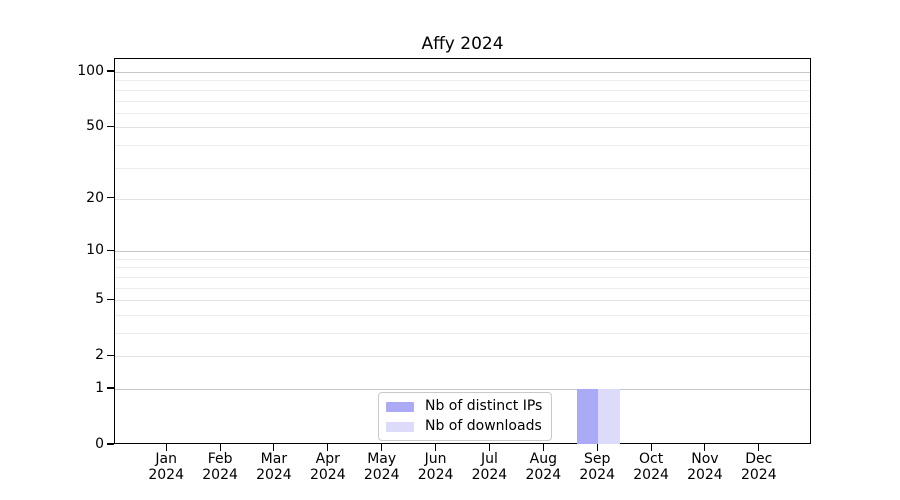 The height and width of the screenshot is (500, 900). Describe the element at coordinates (597, 459) in the screenshot. I see `x-tick-month: Sep` at that location.